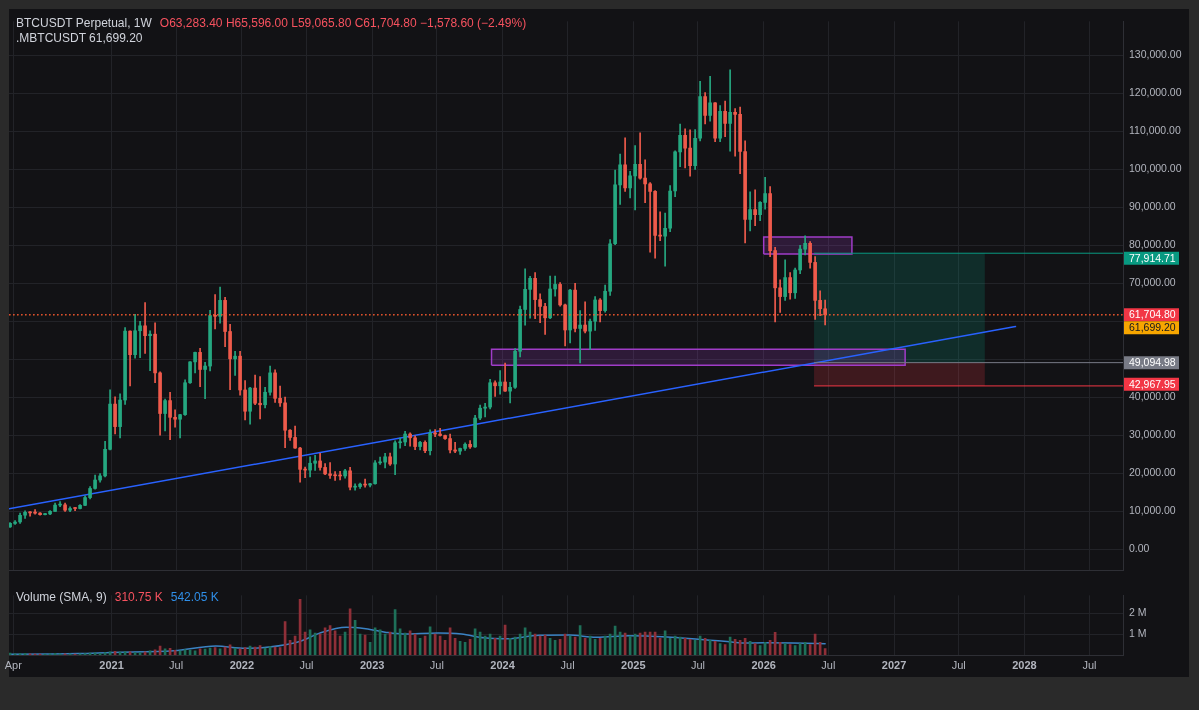  What do you see at coordinates (84, 23) in the screenshot?
I see `chart-title: BTCUSDT Perpetual, 1W` at bounding box center [84, 23].